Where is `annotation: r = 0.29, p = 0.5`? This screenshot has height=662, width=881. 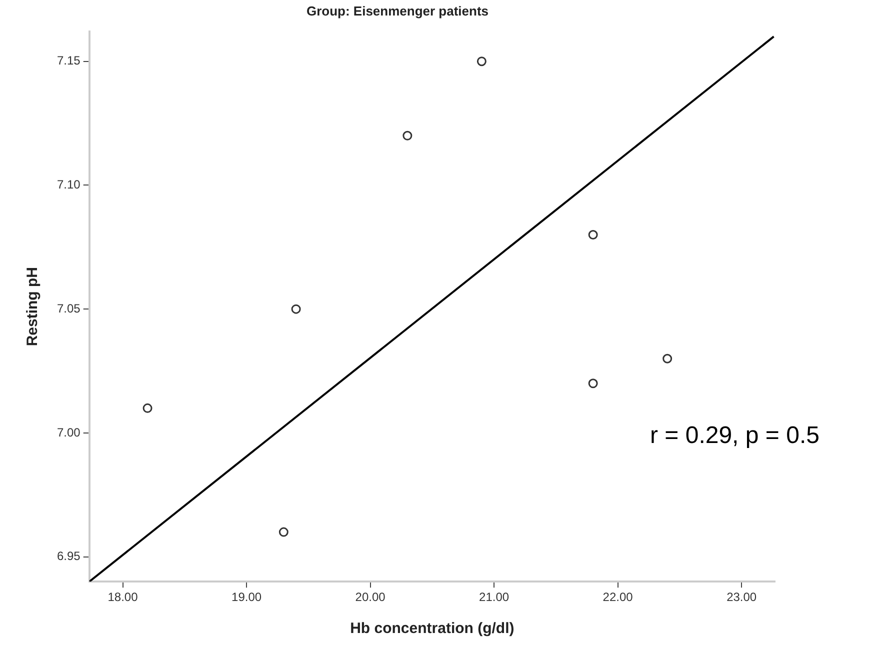
annotation: r = 0.29, p = 0.5 is located at coordinates (735, 436).